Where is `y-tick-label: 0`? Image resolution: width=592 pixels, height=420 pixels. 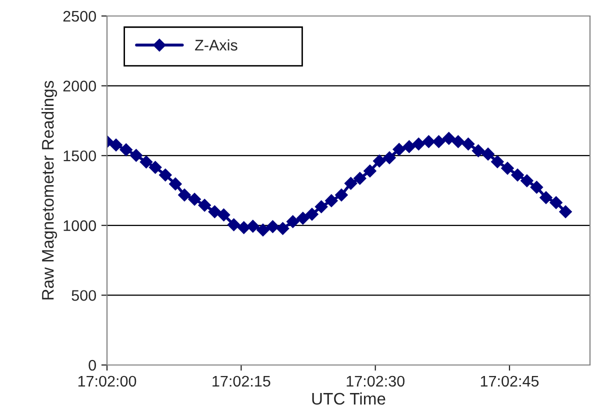 y-tick-label: 0 is located at coordinates (92, 365).